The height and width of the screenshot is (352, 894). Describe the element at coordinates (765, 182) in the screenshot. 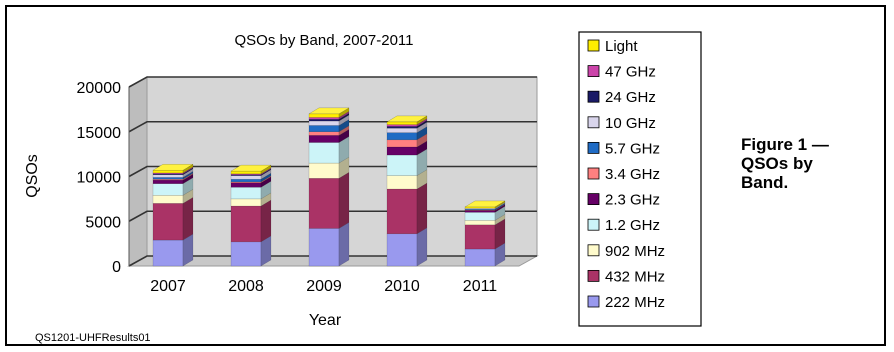

I see `caption-line: Band.` at that location.